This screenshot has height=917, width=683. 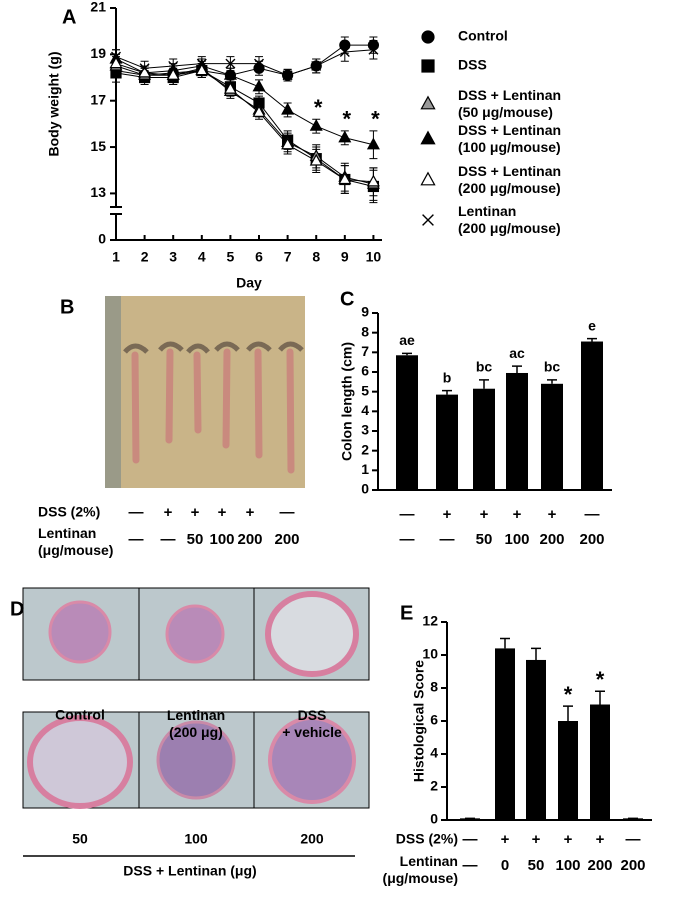 What do you see at coordinates (69, 17) in the screenshot?
I see `panel-label: A` at bounding box center [69, 17].